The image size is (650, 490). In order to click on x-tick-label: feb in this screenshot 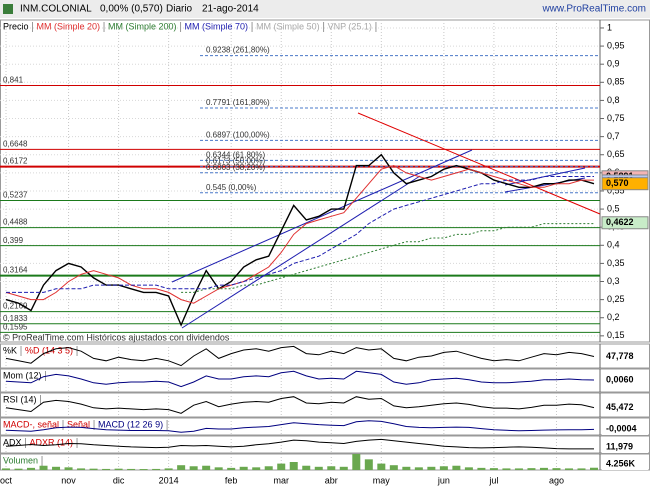, I will do `click(231, 480)`.